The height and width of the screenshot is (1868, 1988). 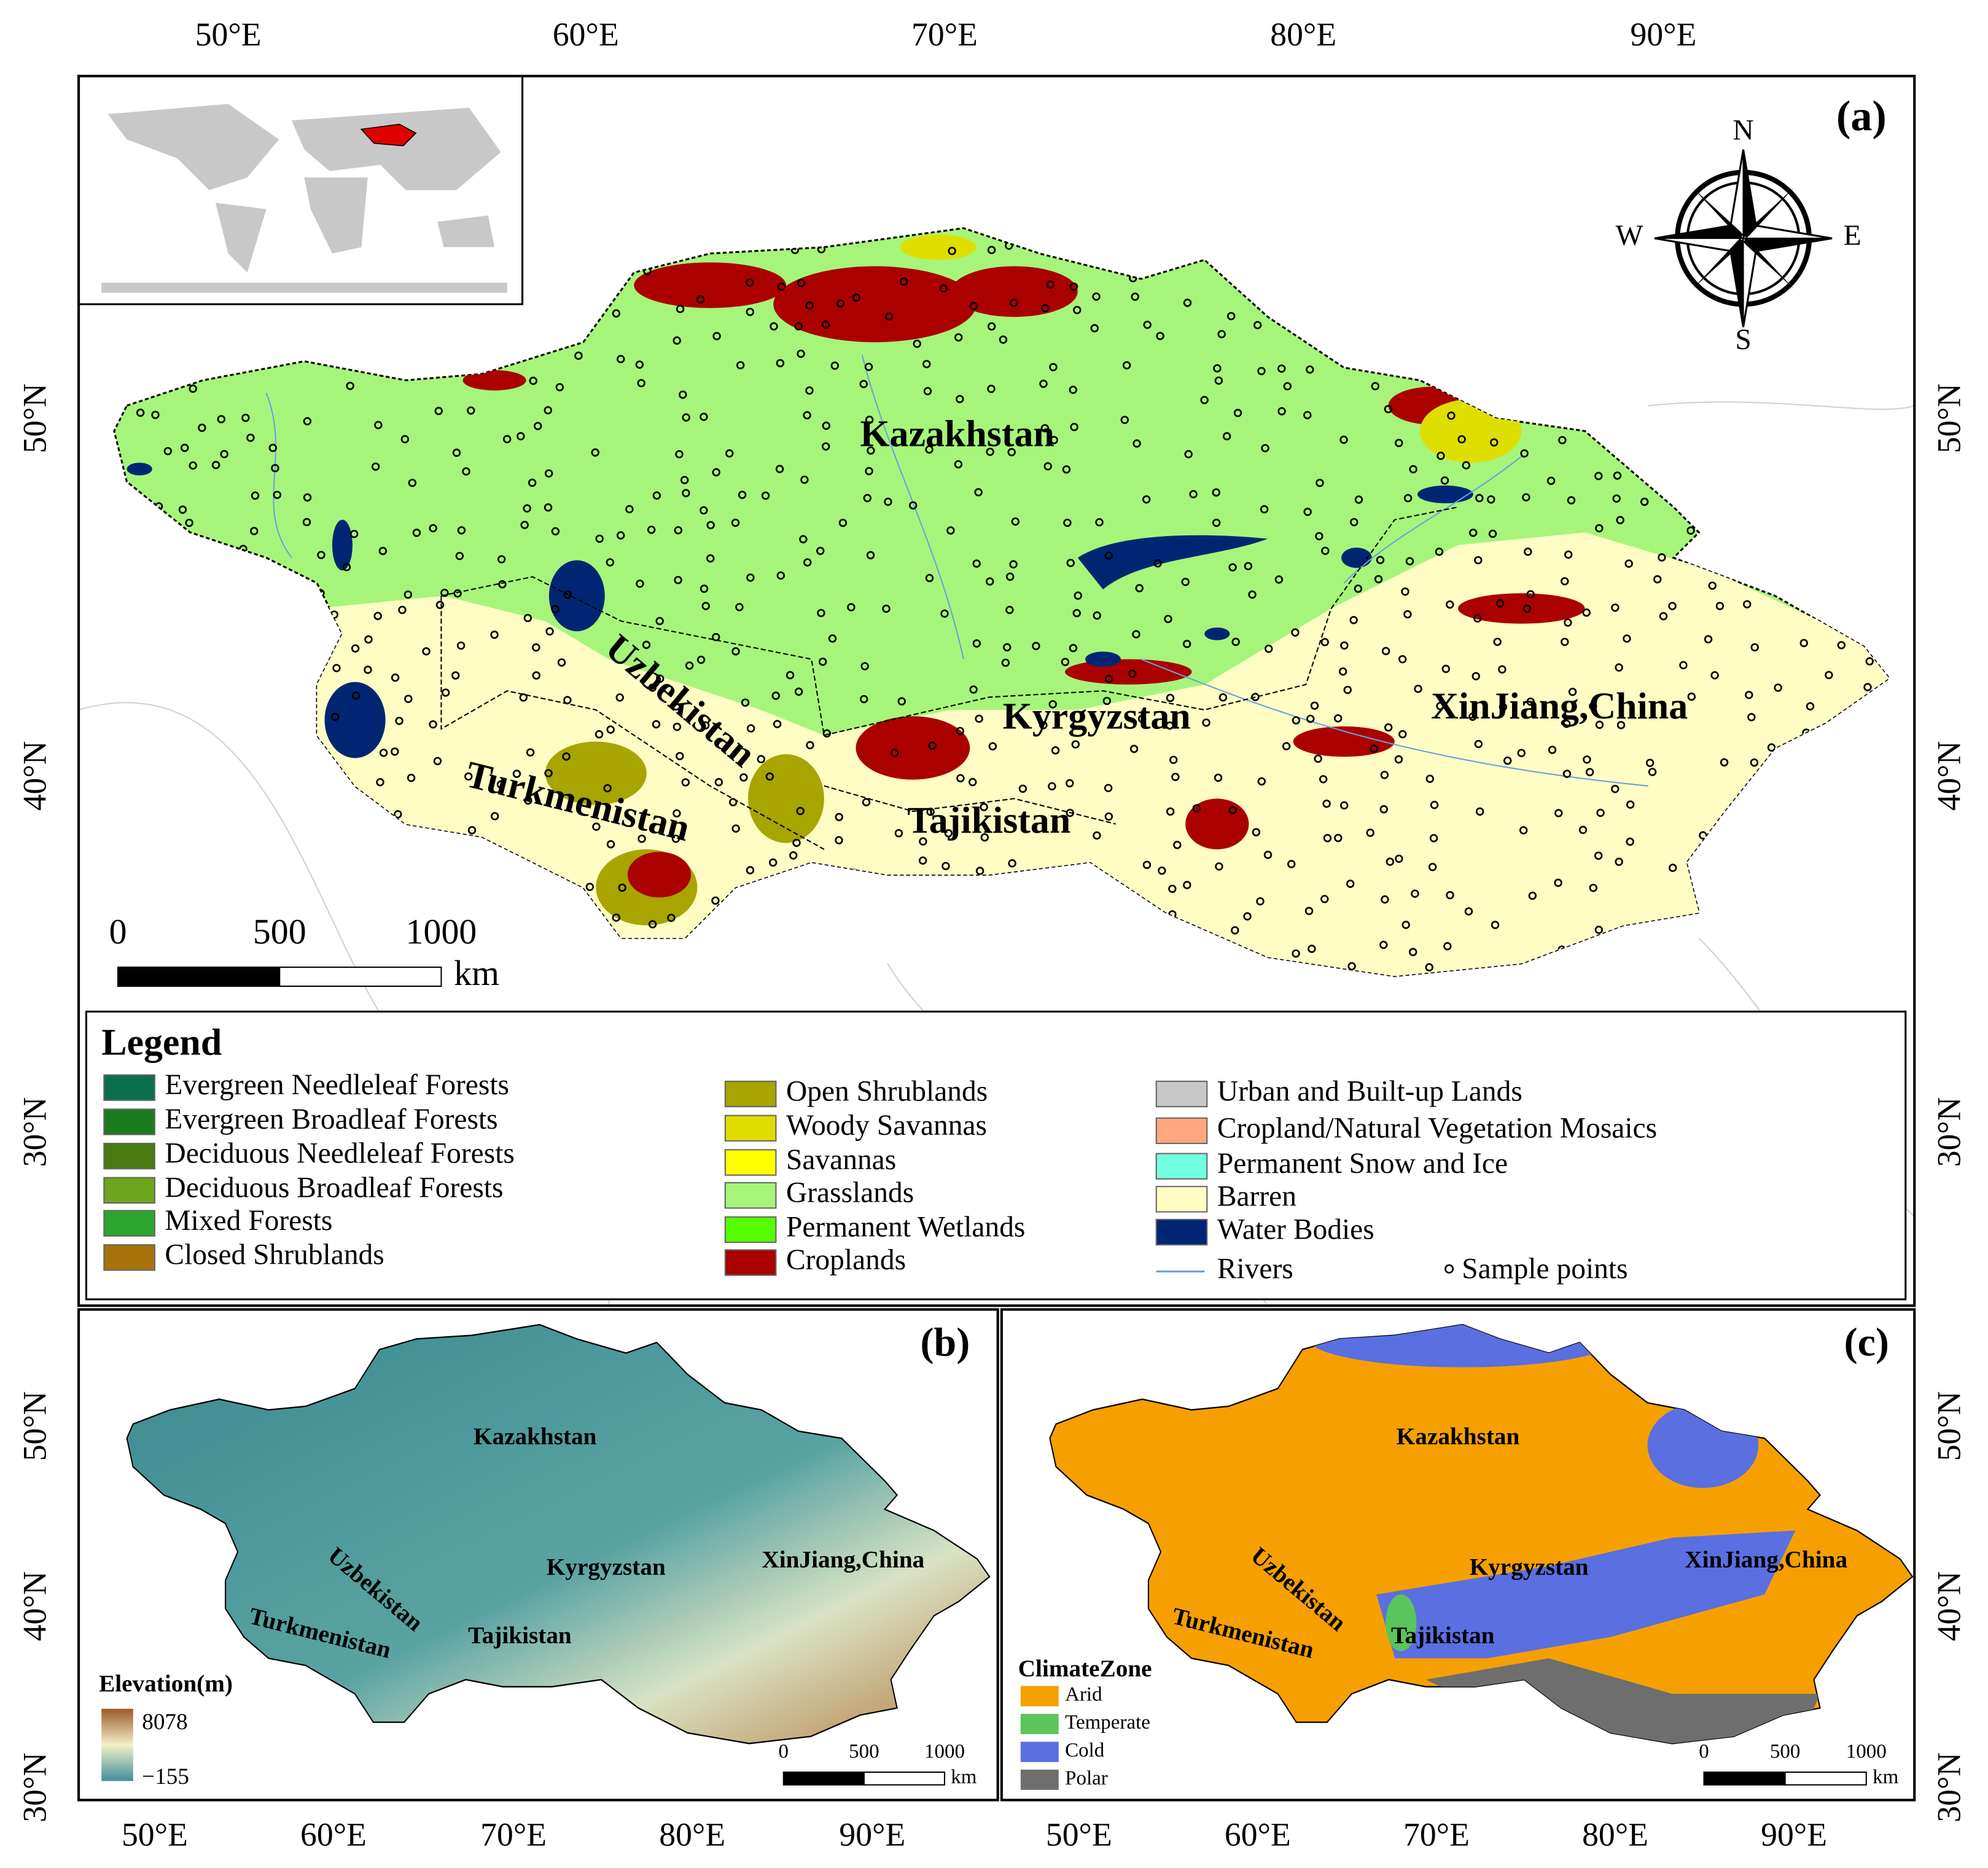 I want to click on lat-label: 50°N, so click(x=34, y=418).